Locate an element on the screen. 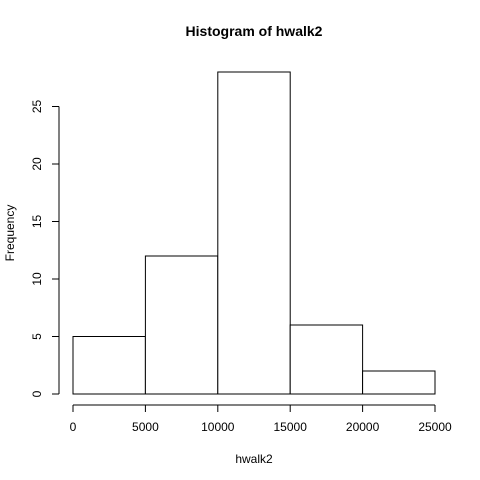  y-axis: 0 5 10 15 20 25 is located at coordinates (45, 248).